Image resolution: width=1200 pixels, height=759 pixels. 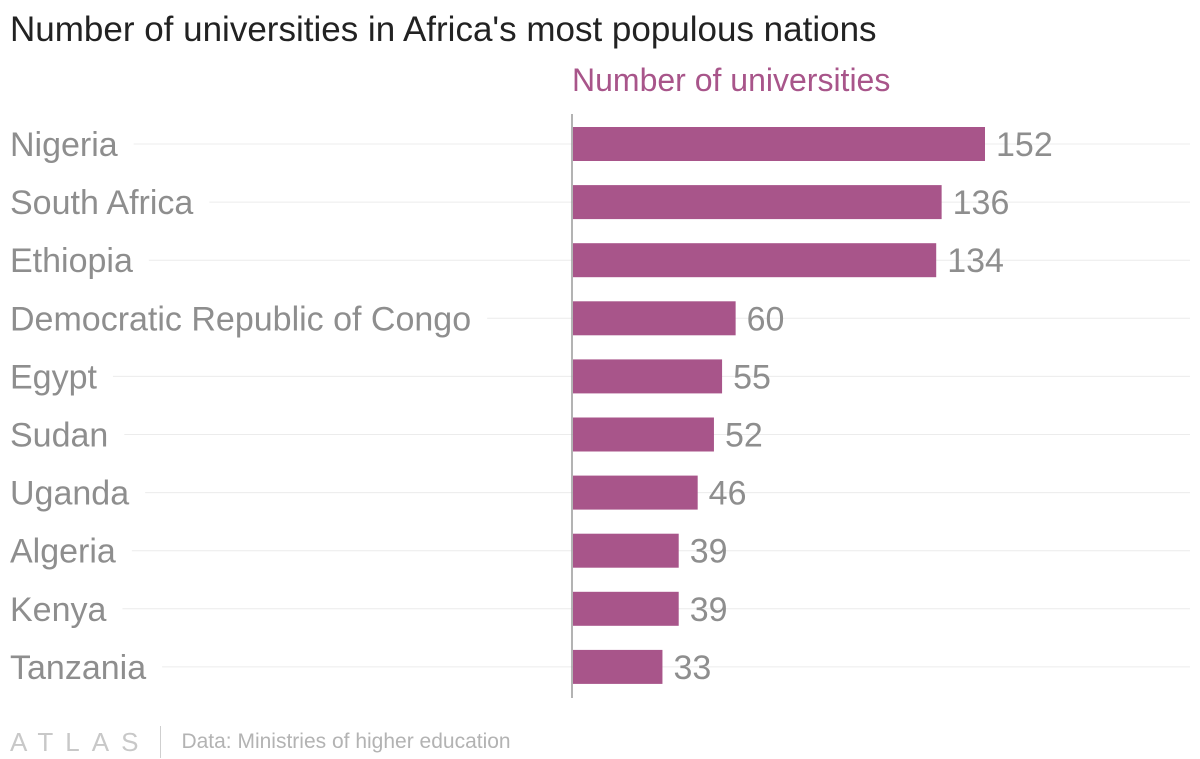 I want to click on value-label: 136, so click(x=981, y=203).